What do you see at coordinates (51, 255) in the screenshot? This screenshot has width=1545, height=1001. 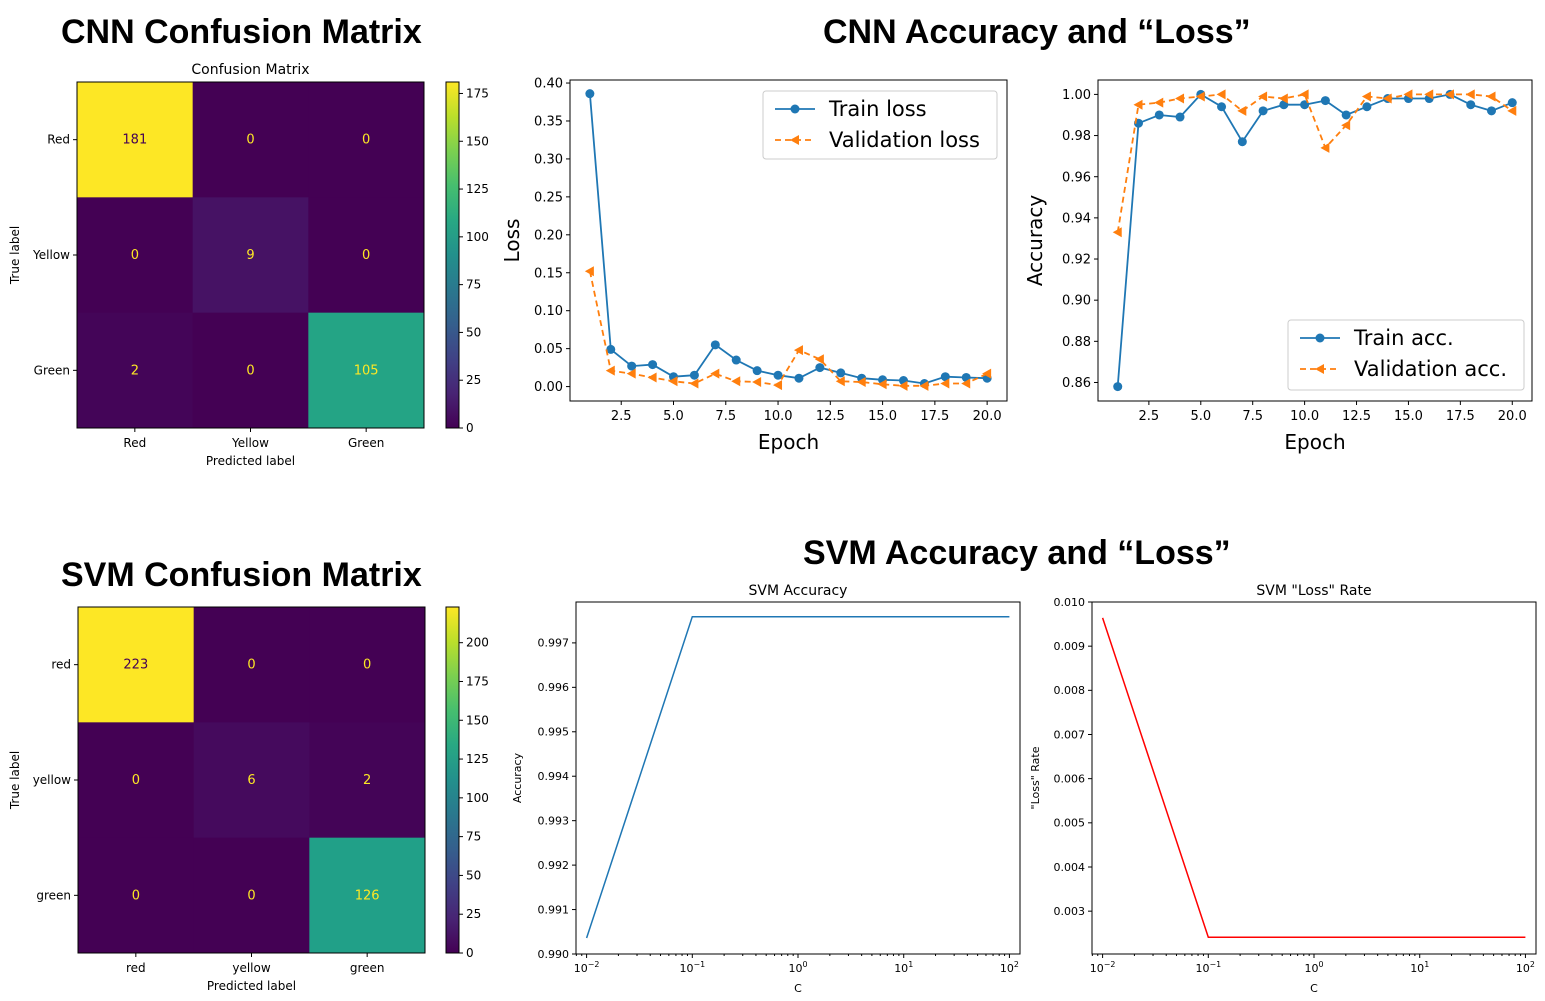 I see `y-tick-label: Yellow` at bounding box center [51, 255].